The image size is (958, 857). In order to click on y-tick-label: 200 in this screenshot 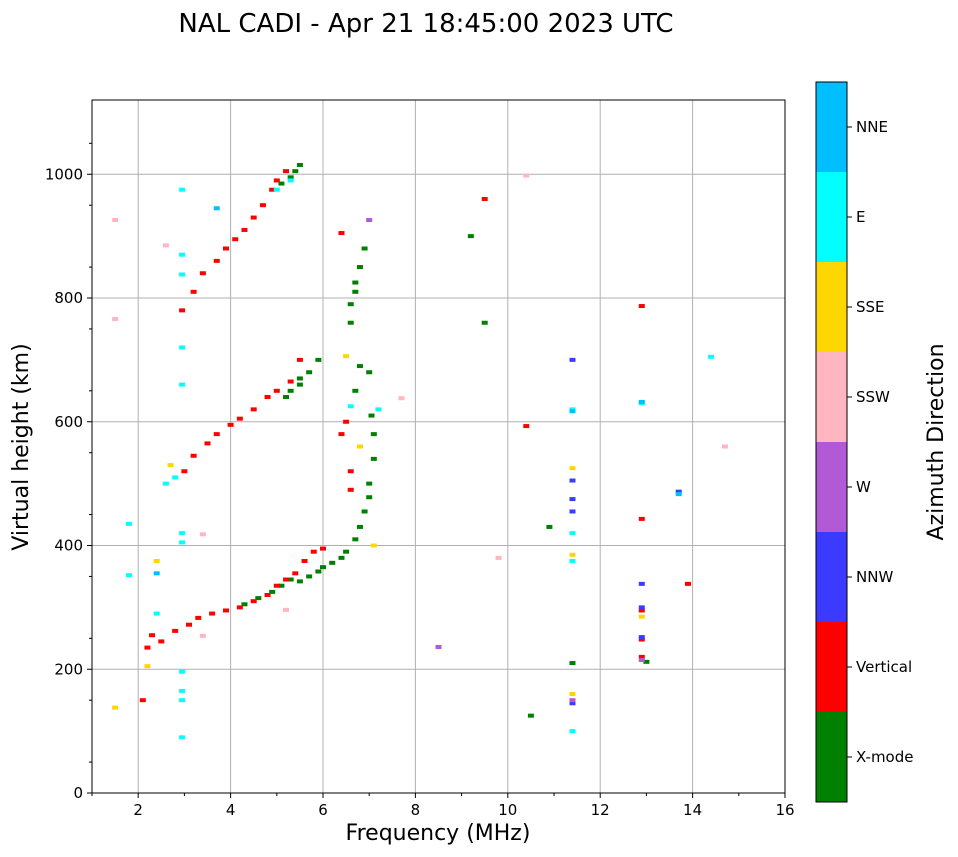, I will do `click(68, 669)`.